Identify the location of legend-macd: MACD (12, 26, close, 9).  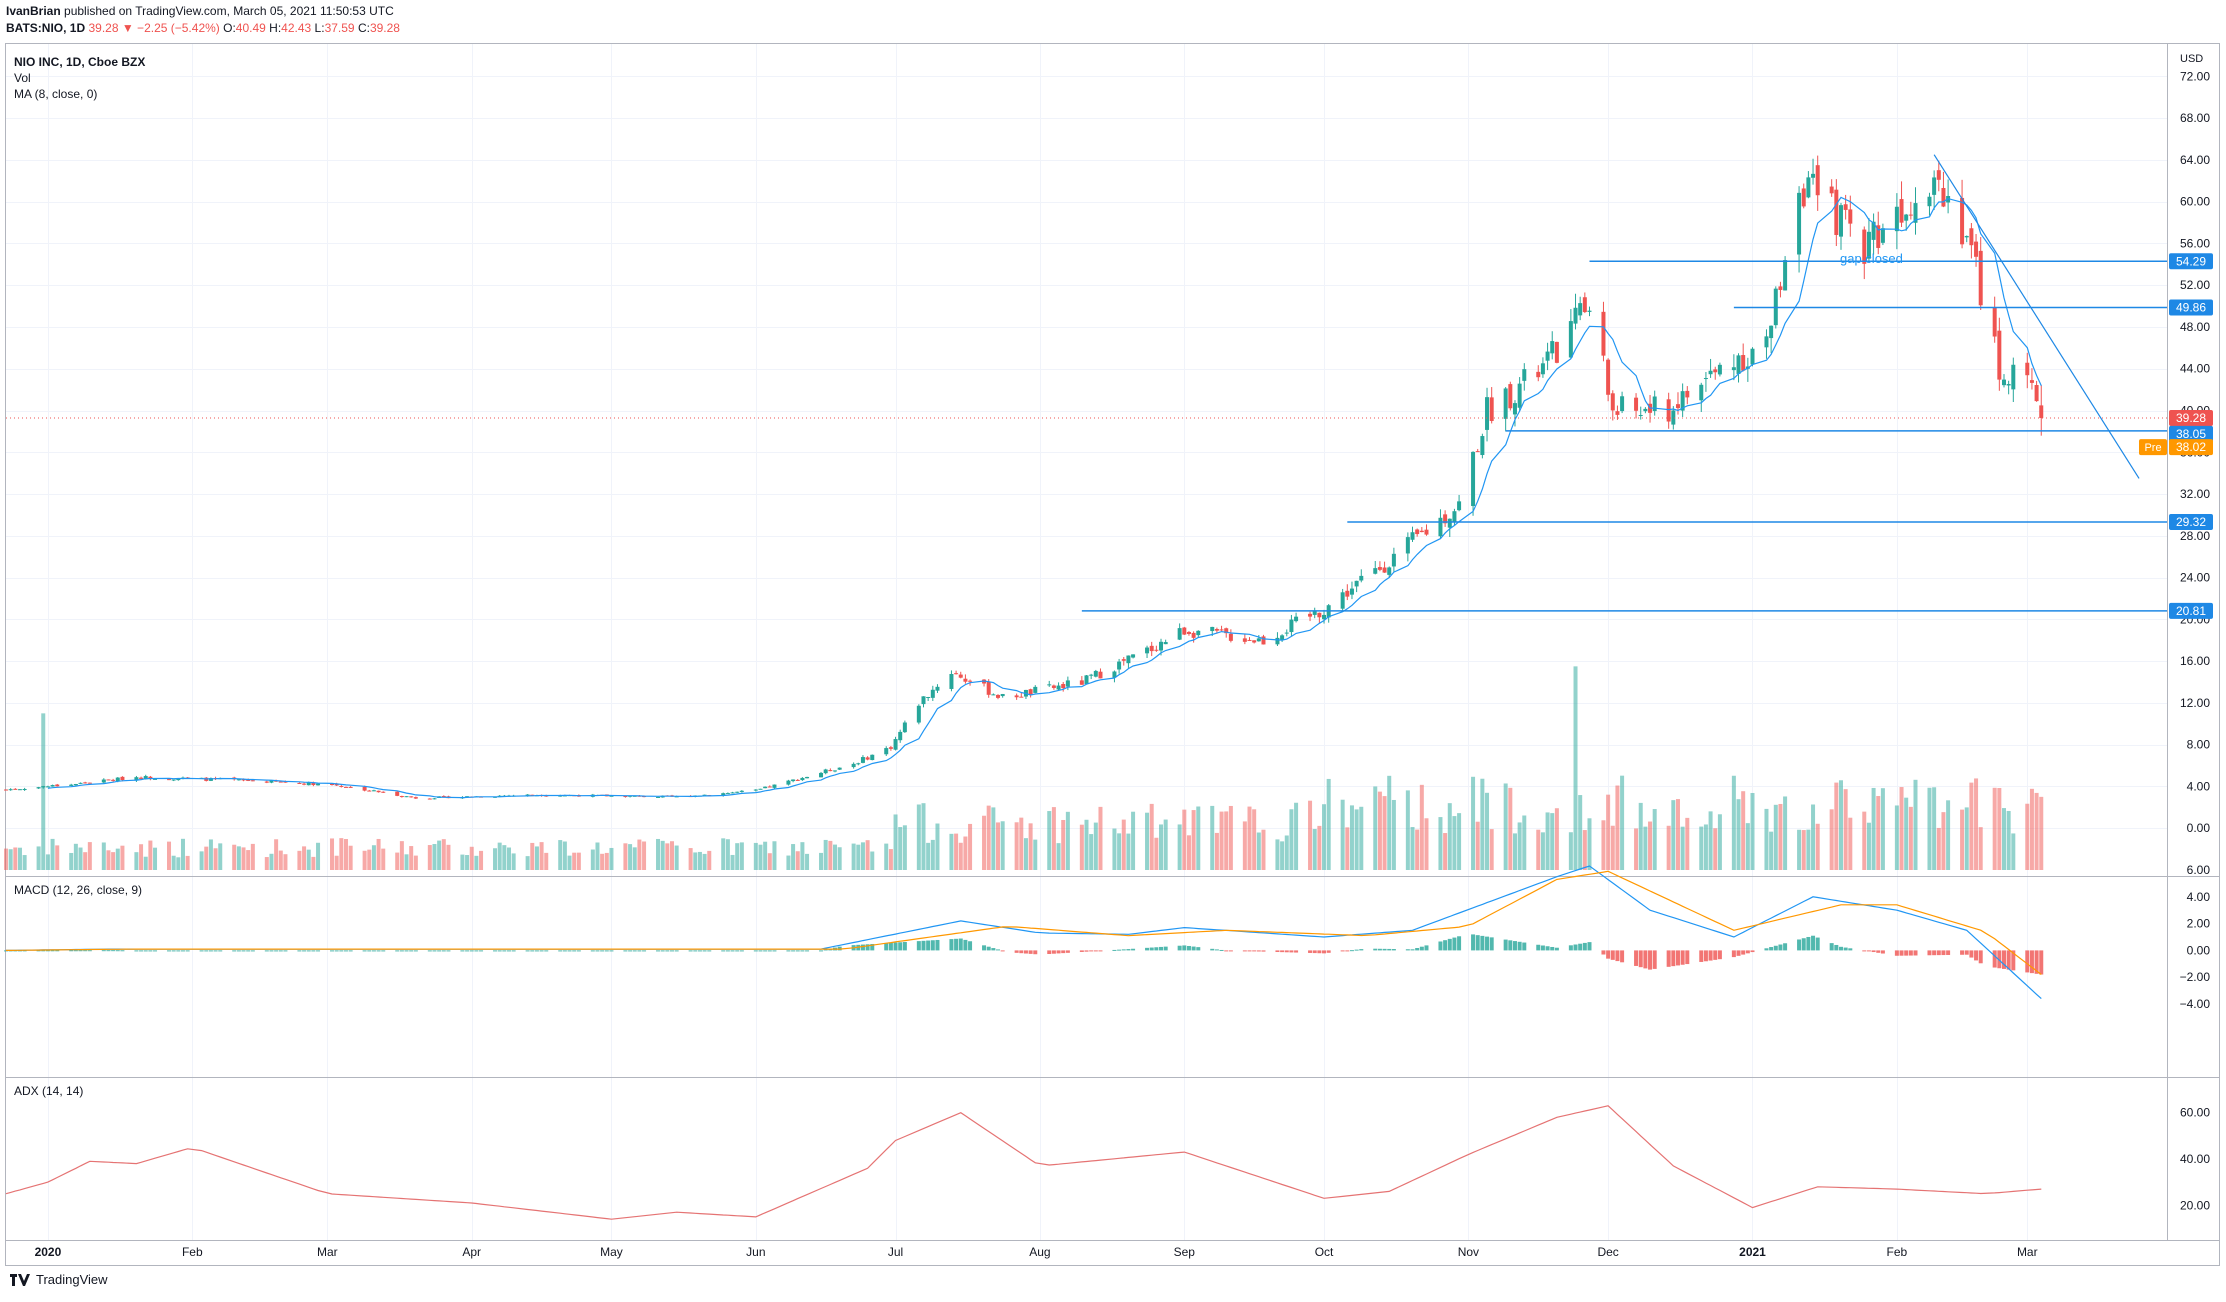
(78, 890).